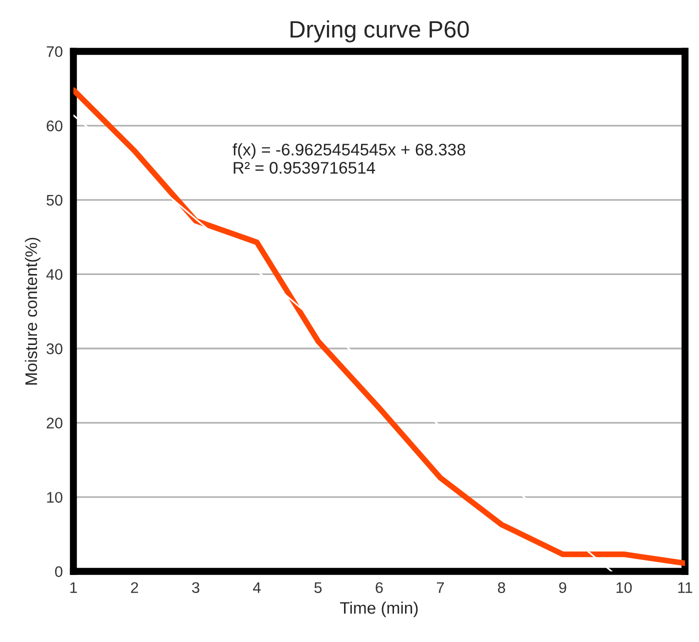 The image size is (699, 642). What do you see at coordinates (379, 588) in the screenshot?
I see `x-tick-label: 6` at bounding box center [379, 588].